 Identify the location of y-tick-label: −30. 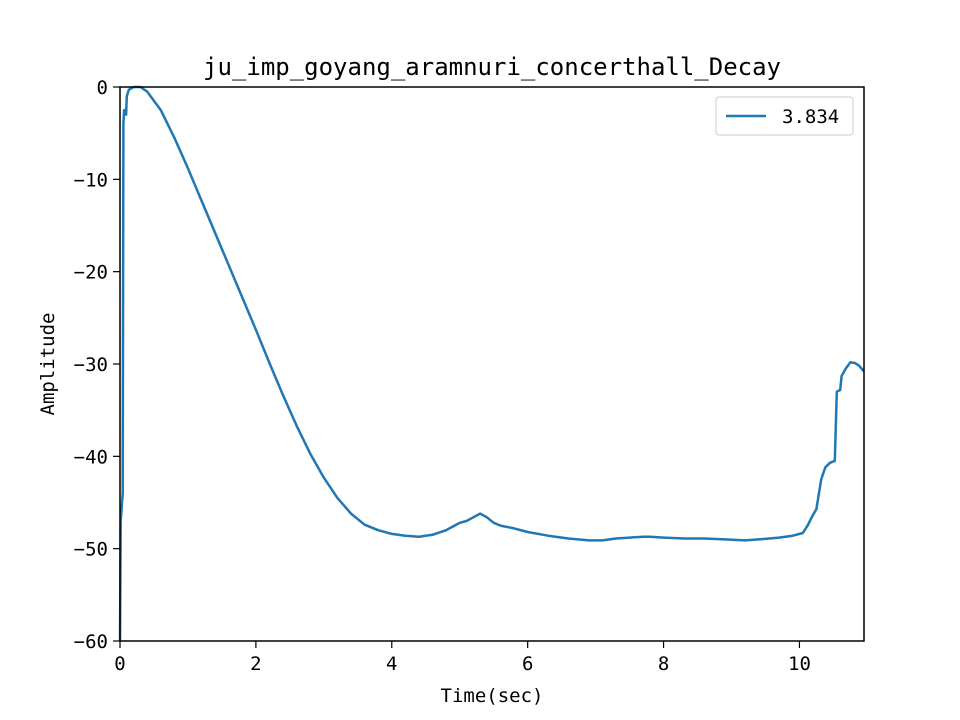
(91, 365).